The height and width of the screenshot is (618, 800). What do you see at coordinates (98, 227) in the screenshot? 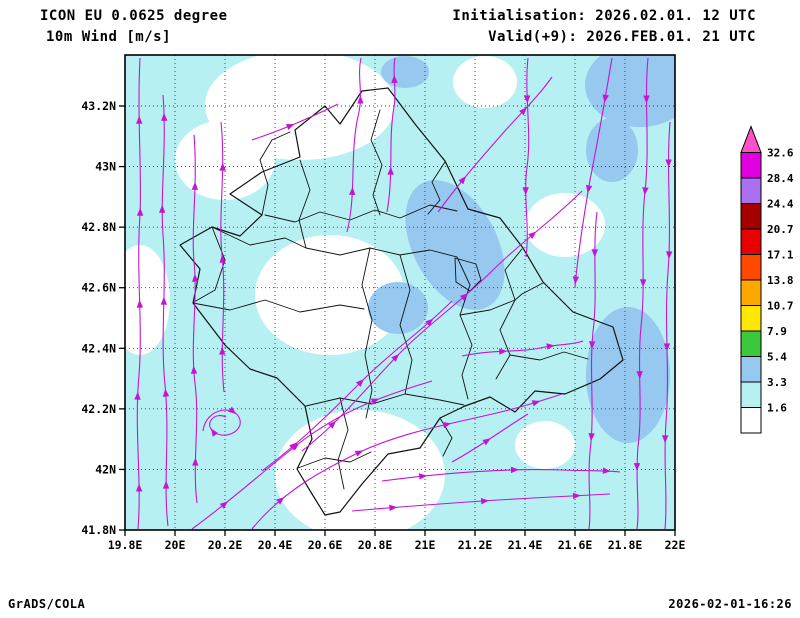
I see `y-tick-label: 42.8N` at bounding box center [98, 227].